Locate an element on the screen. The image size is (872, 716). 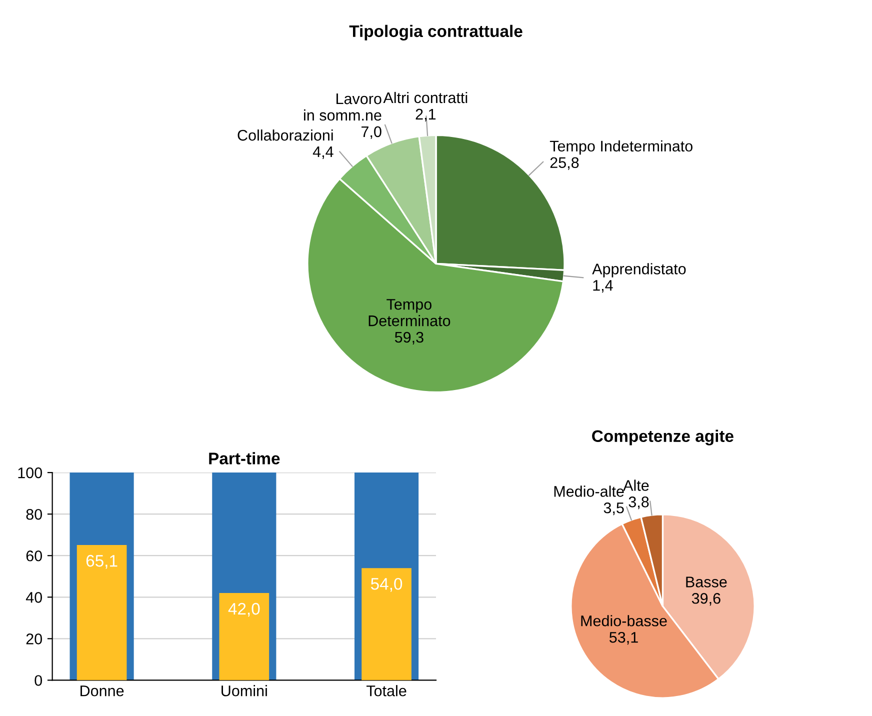
y-tick-label: 0 is located at coordinates (38, 680).